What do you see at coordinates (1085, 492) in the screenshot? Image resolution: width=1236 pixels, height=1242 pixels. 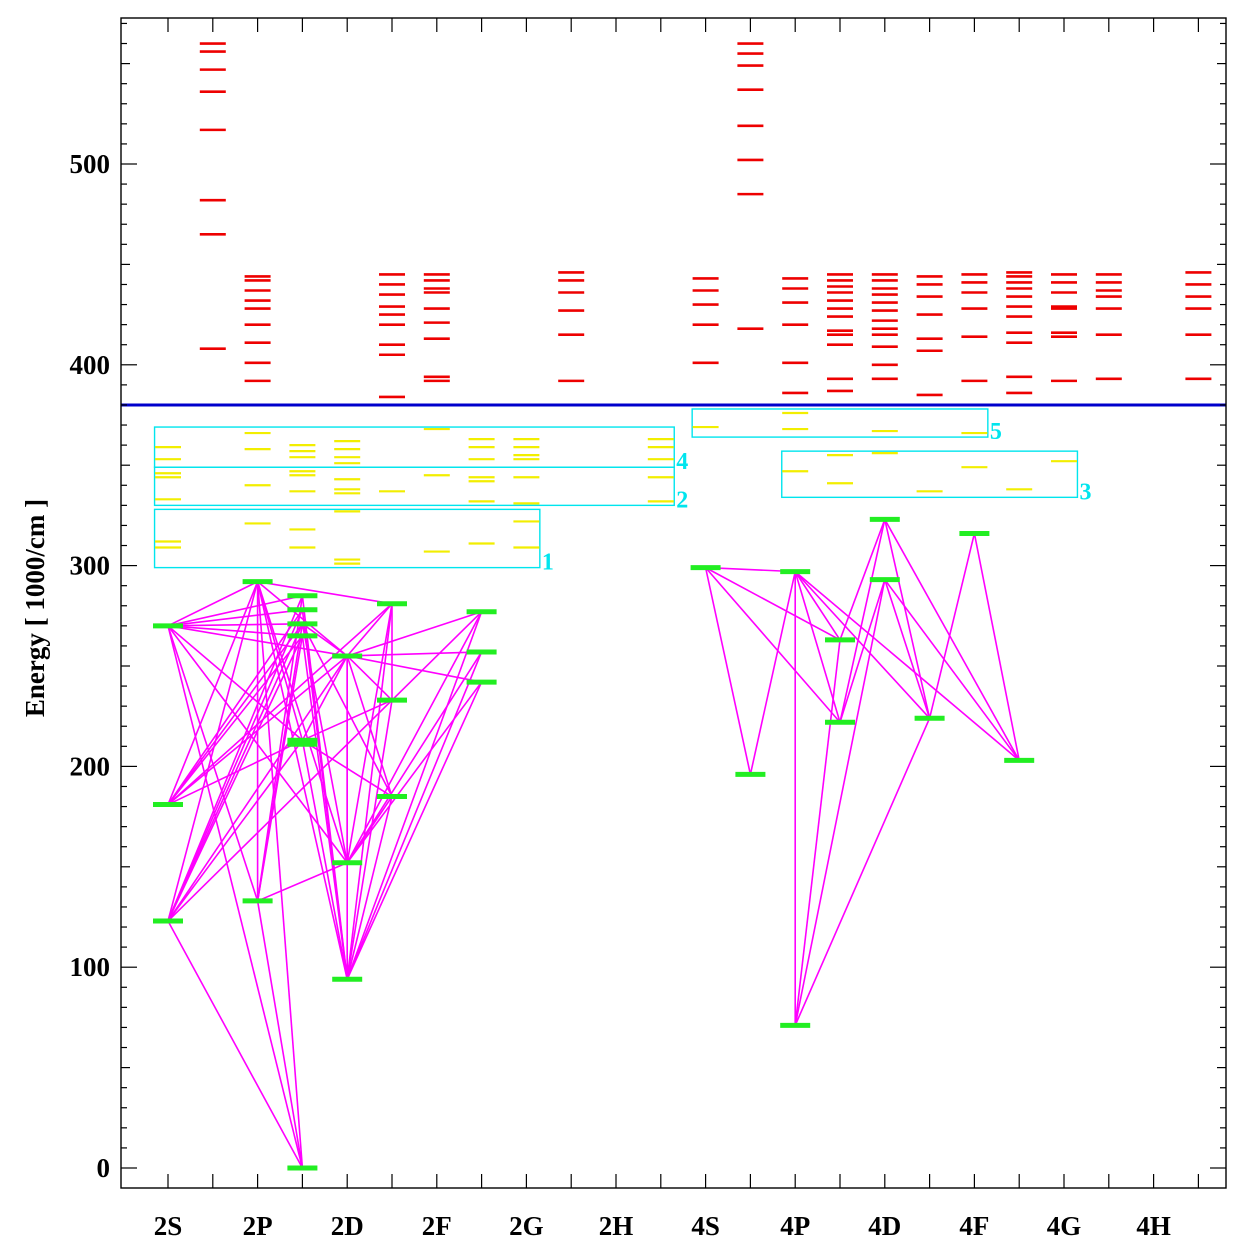 I see `box-label: 3` at bounding box center [1085, 492].